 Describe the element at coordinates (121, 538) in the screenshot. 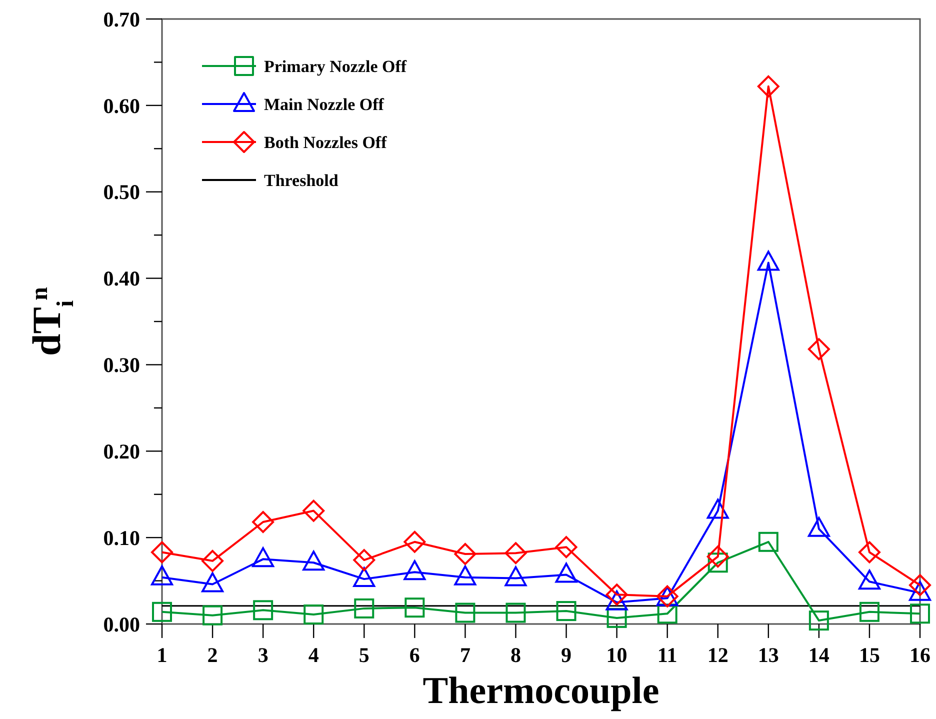

I see `y-tick-label: 0.10` at that location.